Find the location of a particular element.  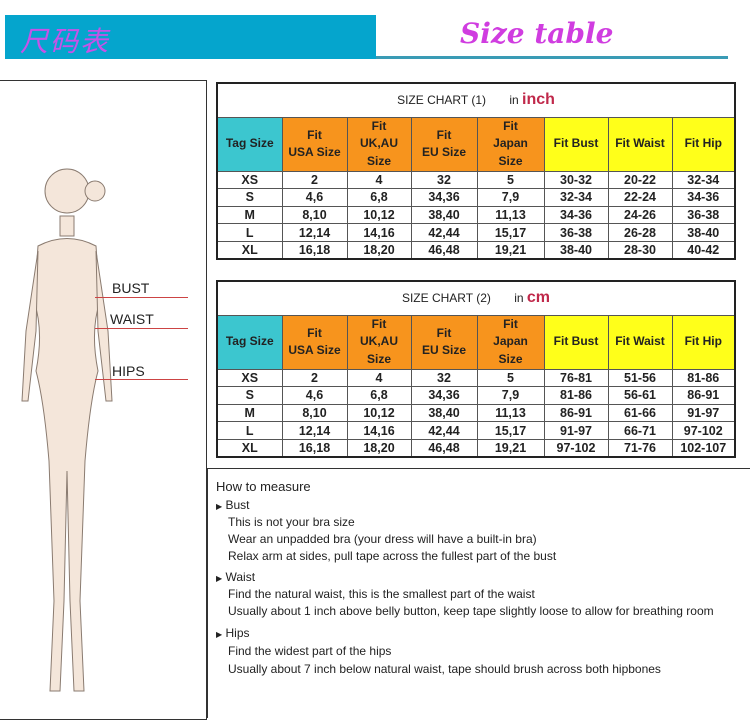

table-cell: 19,21 is located at coordinates (510, 448).